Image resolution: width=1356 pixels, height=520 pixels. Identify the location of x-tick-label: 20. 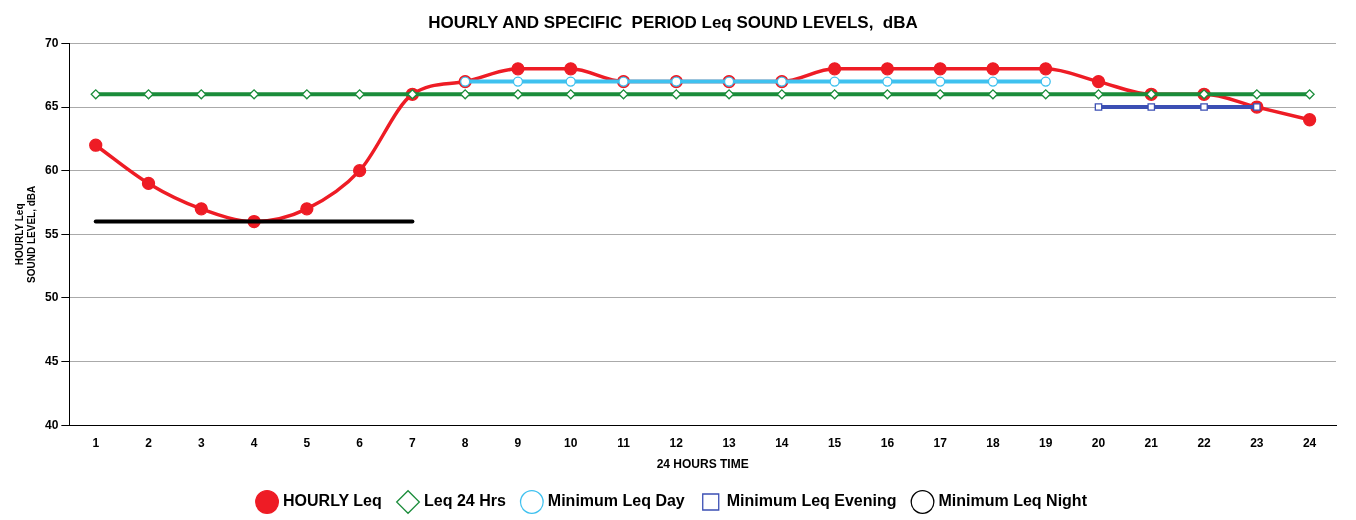
(1098, 442).